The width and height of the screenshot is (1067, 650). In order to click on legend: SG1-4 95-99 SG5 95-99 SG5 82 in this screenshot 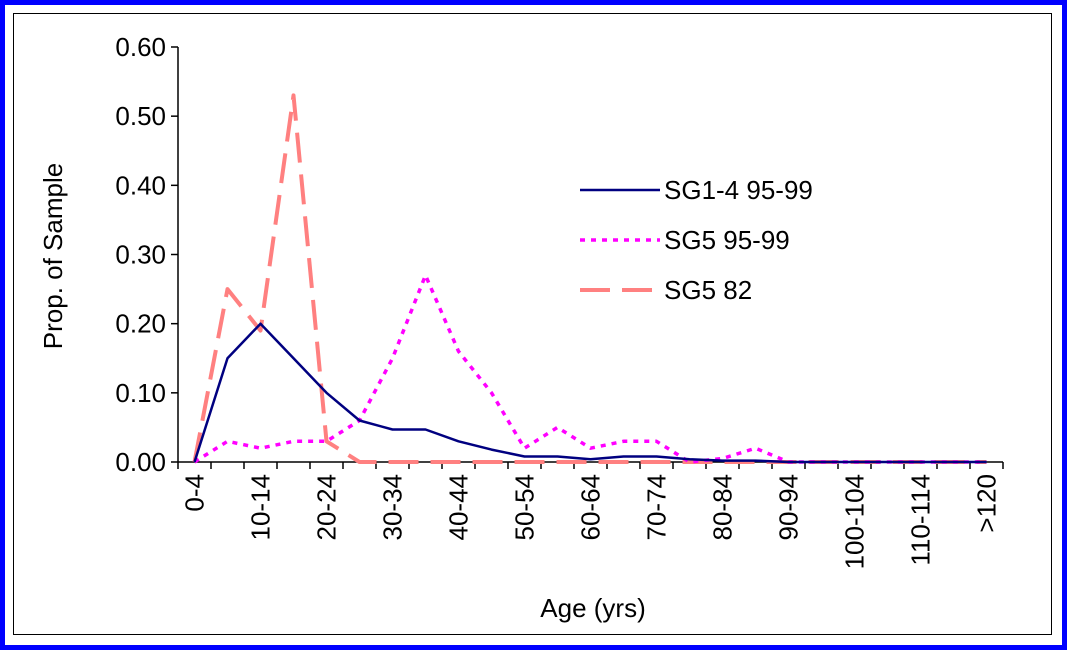, I will do `click(696, 240)`.